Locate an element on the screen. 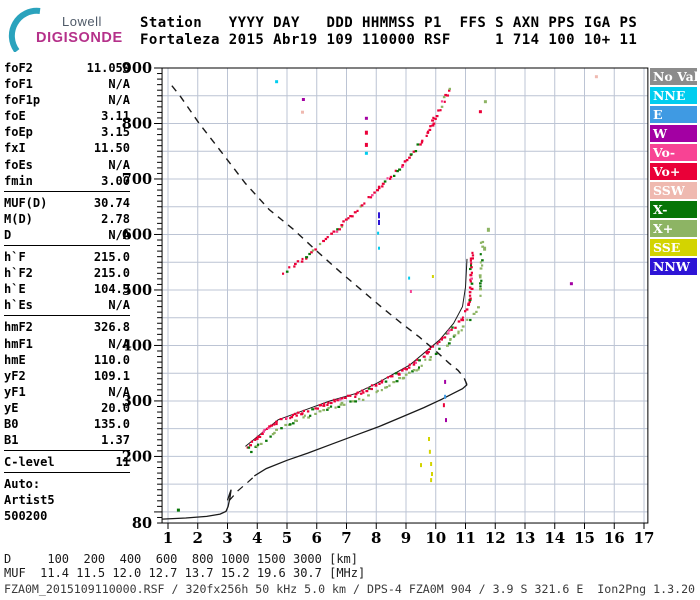 The image size is (700, 600). param-row-md: M(D) 2.78 is located at coordinates (67, 219).